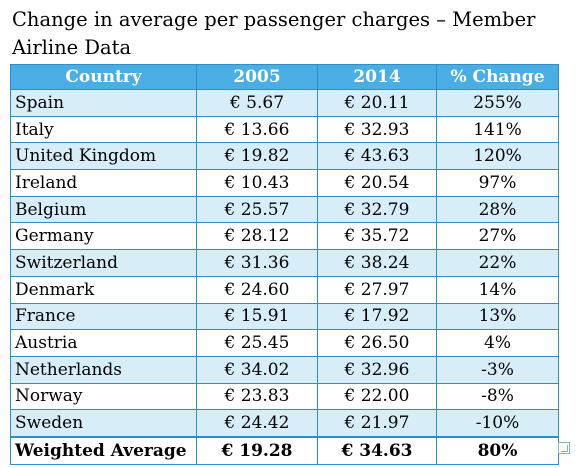 The height and width of the screenshot is (468, 578). Describe the element at coordinates (103, 156) in the screenshot. I see `cell-country: United Kingdom` at that location.